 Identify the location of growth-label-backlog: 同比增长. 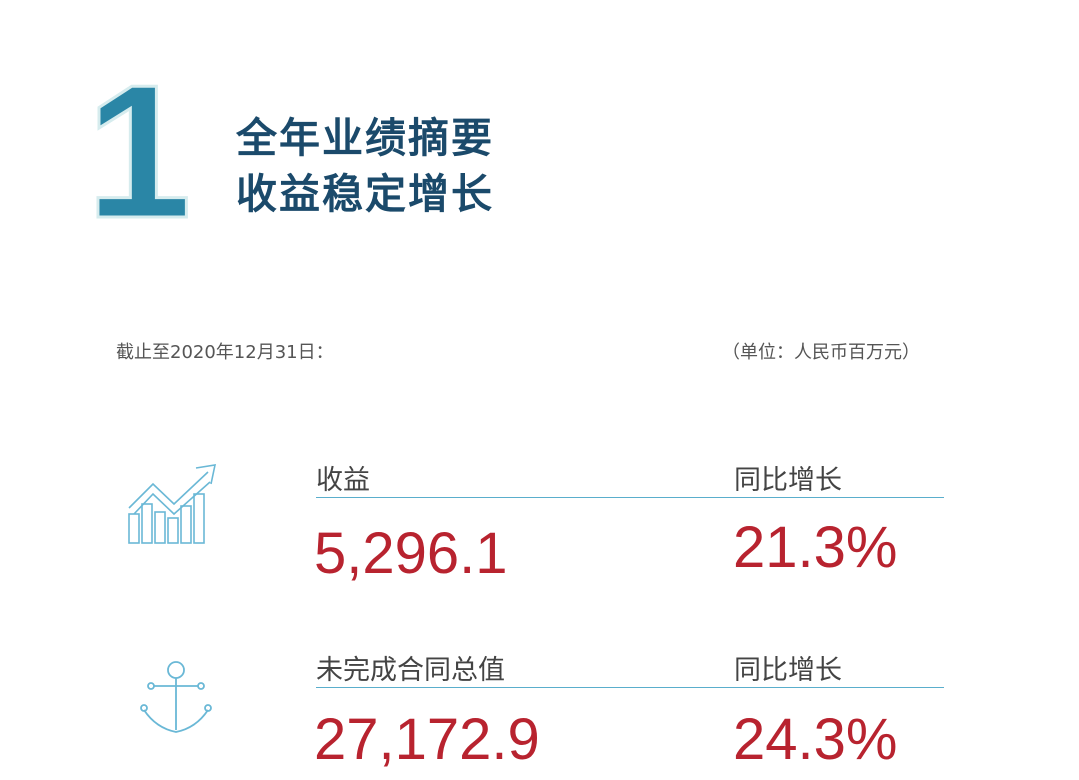
(788, 670).